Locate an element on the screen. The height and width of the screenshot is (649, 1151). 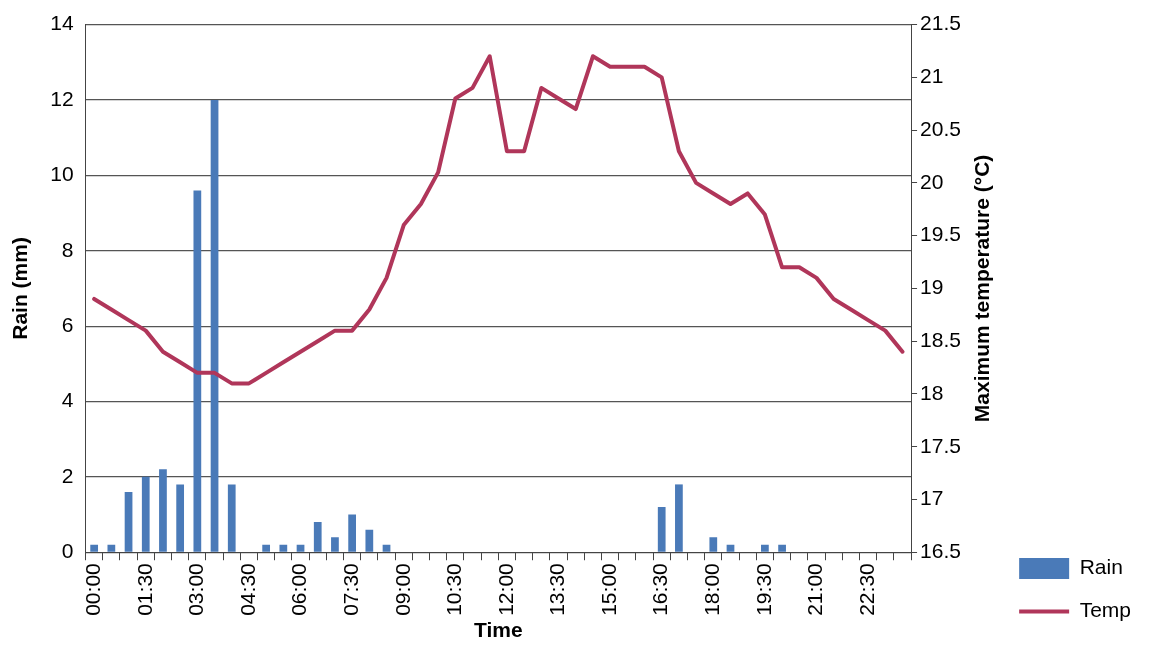
y2-tick-label: 17 is located at coordinates (932, 498).